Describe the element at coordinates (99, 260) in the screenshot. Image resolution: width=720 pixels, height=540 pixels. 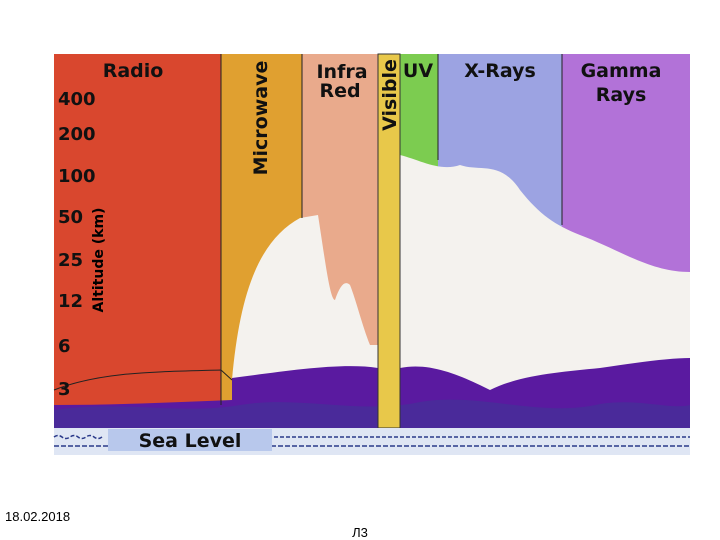
I see `axis-label: Altitude (km)` at that location.